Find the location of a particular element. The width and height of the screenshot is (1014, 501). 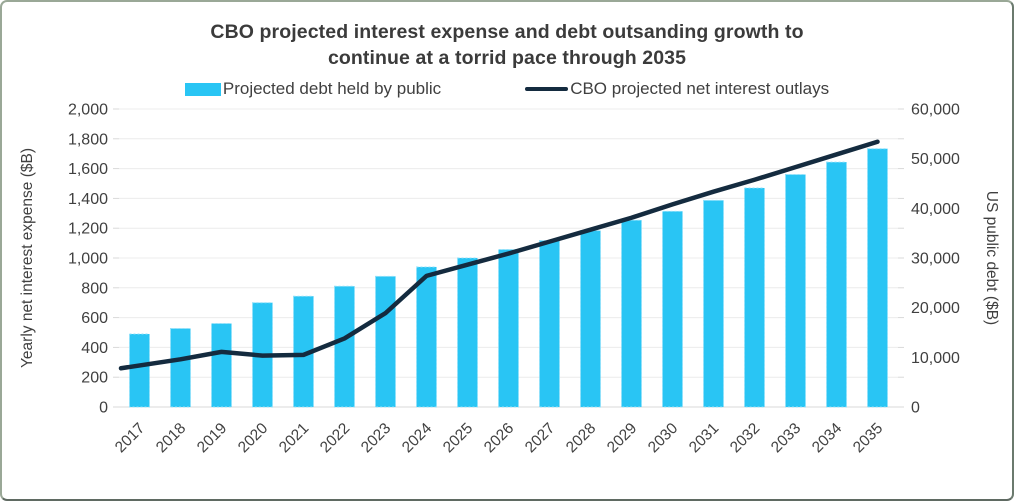

x-tick-label: 2020 is located at coordinates (253, 438).